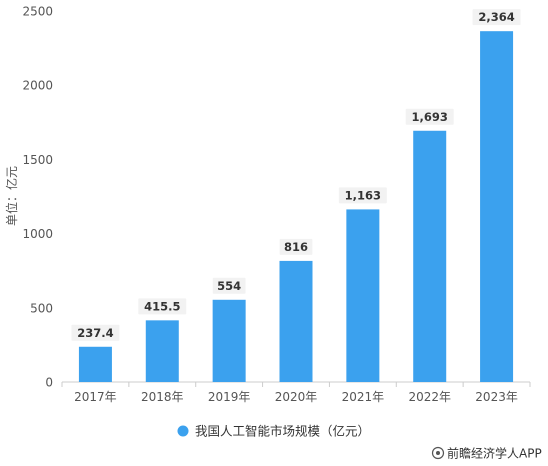 Image resolution: width=548 pixels, height=466 pixels. What do you see at coordinates (37, 197) in the screenshot?
I see `y-axis: 0 500 1000 1500 2000 2500` at bounding box center [37, 197].